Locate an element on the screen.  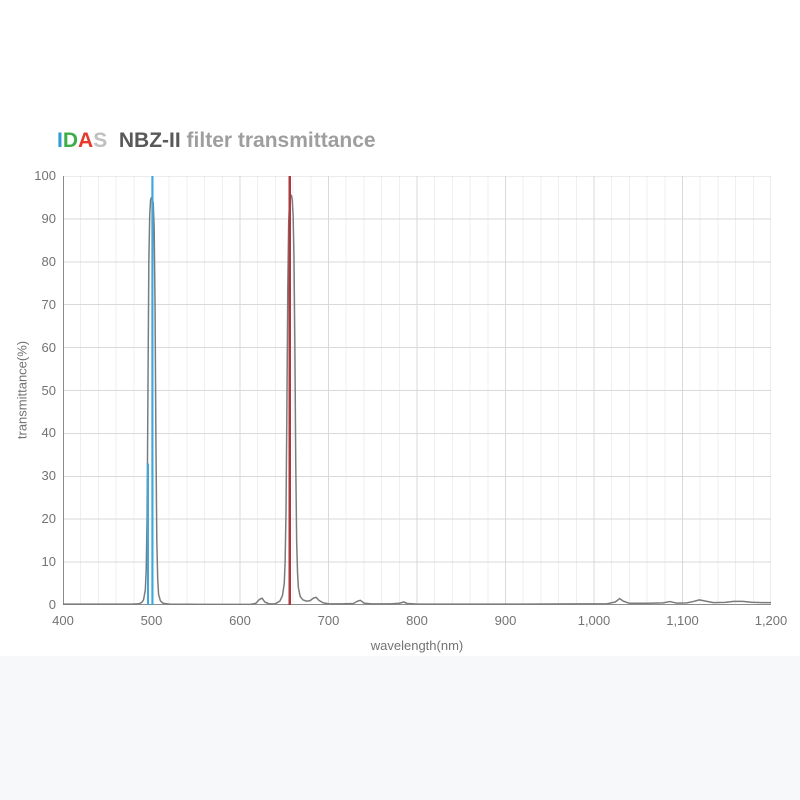
x-tick-label-1200: 1,200 is located at coordinates (771, 620).